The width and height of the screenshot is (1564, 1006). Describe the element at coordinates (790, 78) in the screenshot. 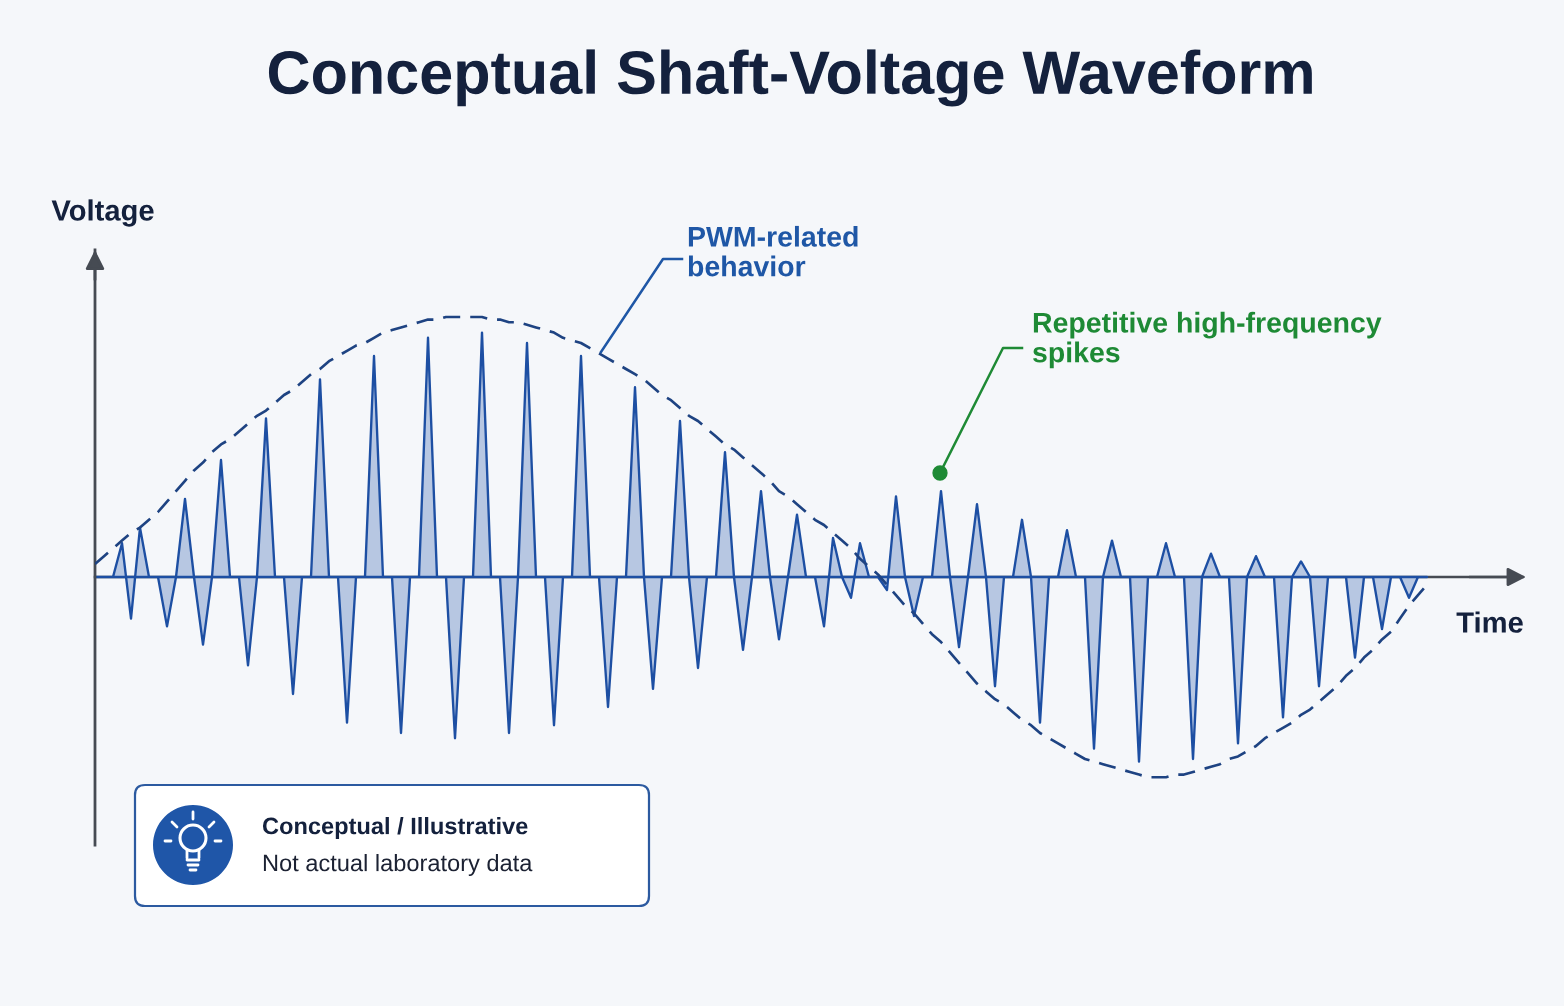

I see `chart-title: Conceptual Shaft-Voltage Waveform` at that location.